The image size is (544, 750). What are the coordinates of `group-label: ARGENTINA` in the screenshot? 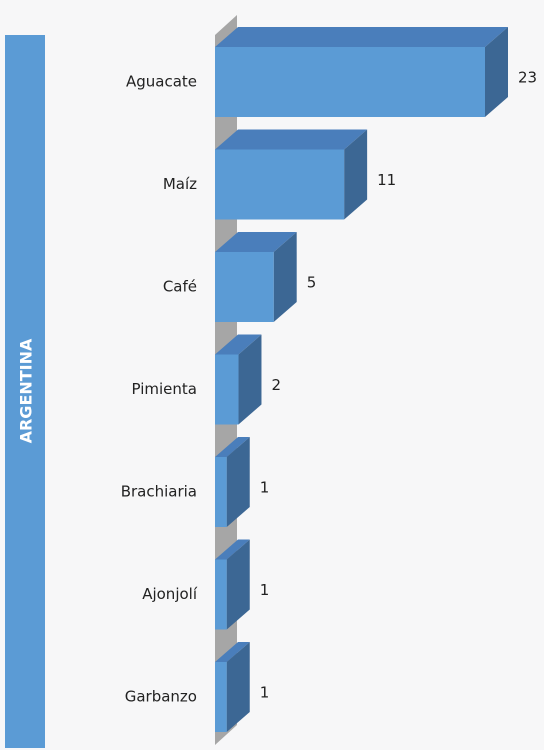 It's located at (26, 390).